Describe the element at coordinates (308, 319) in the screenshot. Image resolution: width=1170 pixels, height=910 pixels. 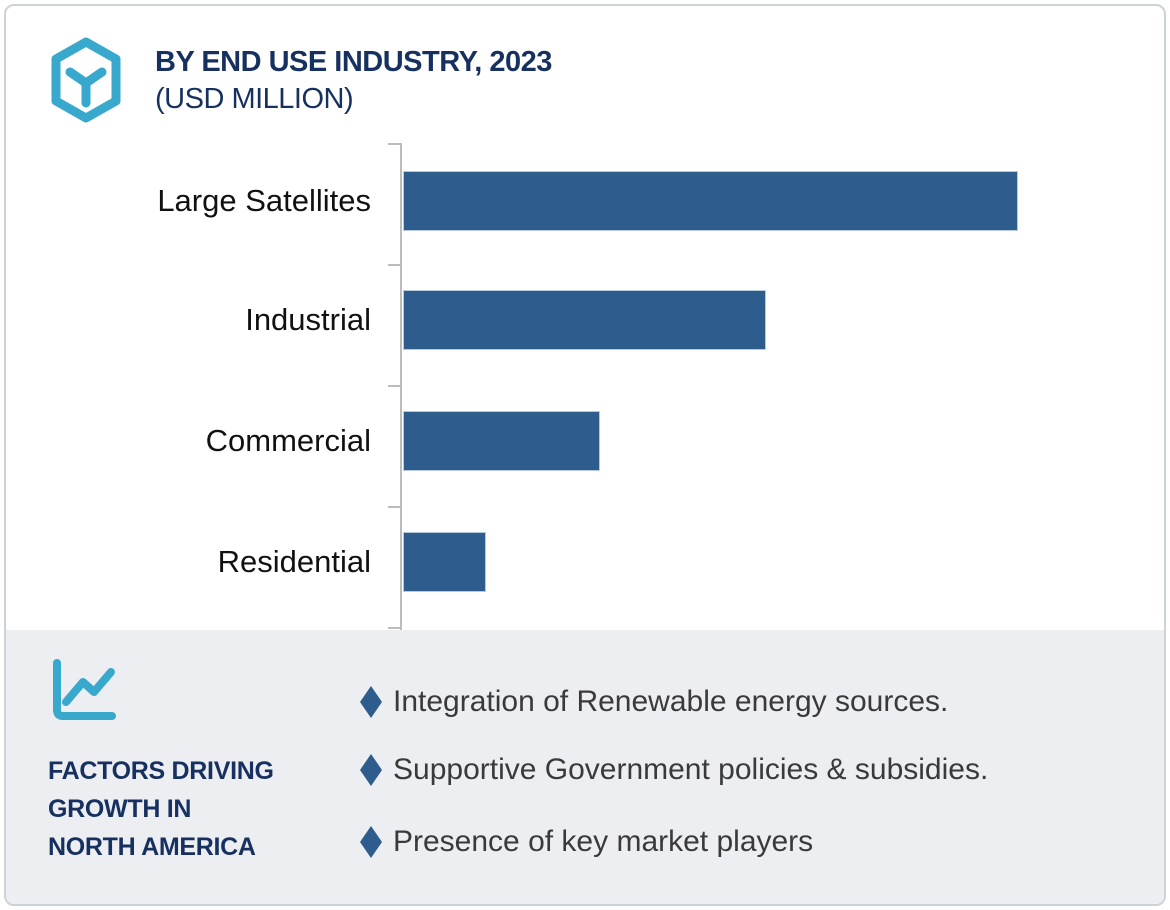
I see `category-label: Industrial` at that location.